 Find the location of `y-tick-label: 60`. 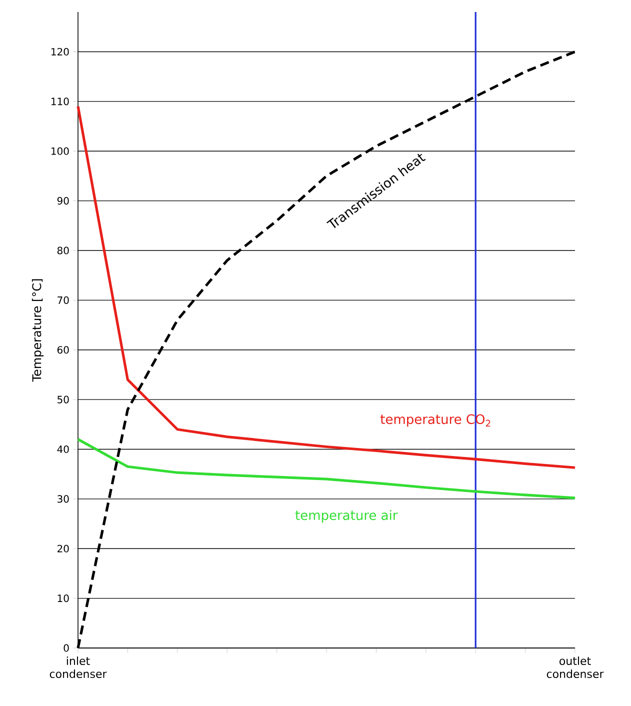

y-tick-label: 60 is located at coordinates (63, 350).